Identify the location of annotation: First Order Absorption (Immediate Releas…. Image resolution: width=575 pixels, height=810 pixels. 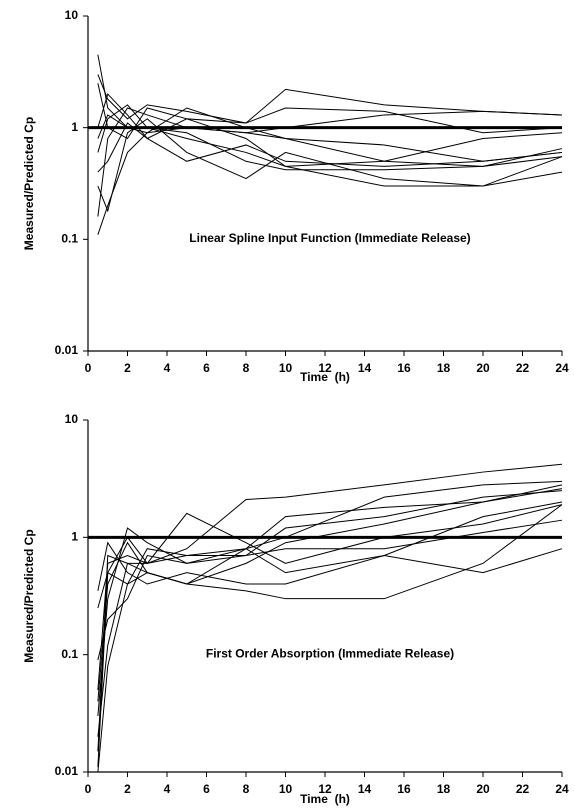
(330, 653).